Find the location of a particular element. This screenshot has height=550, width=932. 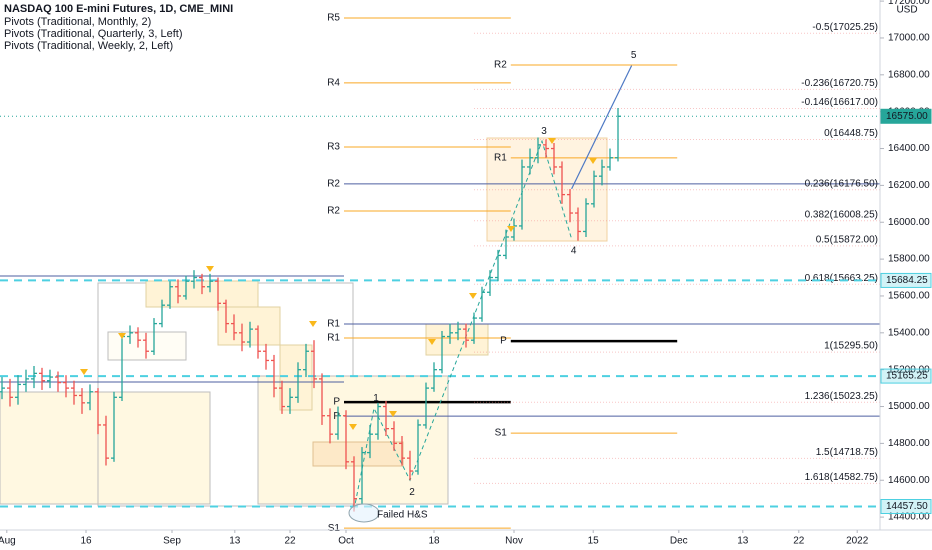

y-tick-label: 16800.00 is located at coordinates (909, 74).